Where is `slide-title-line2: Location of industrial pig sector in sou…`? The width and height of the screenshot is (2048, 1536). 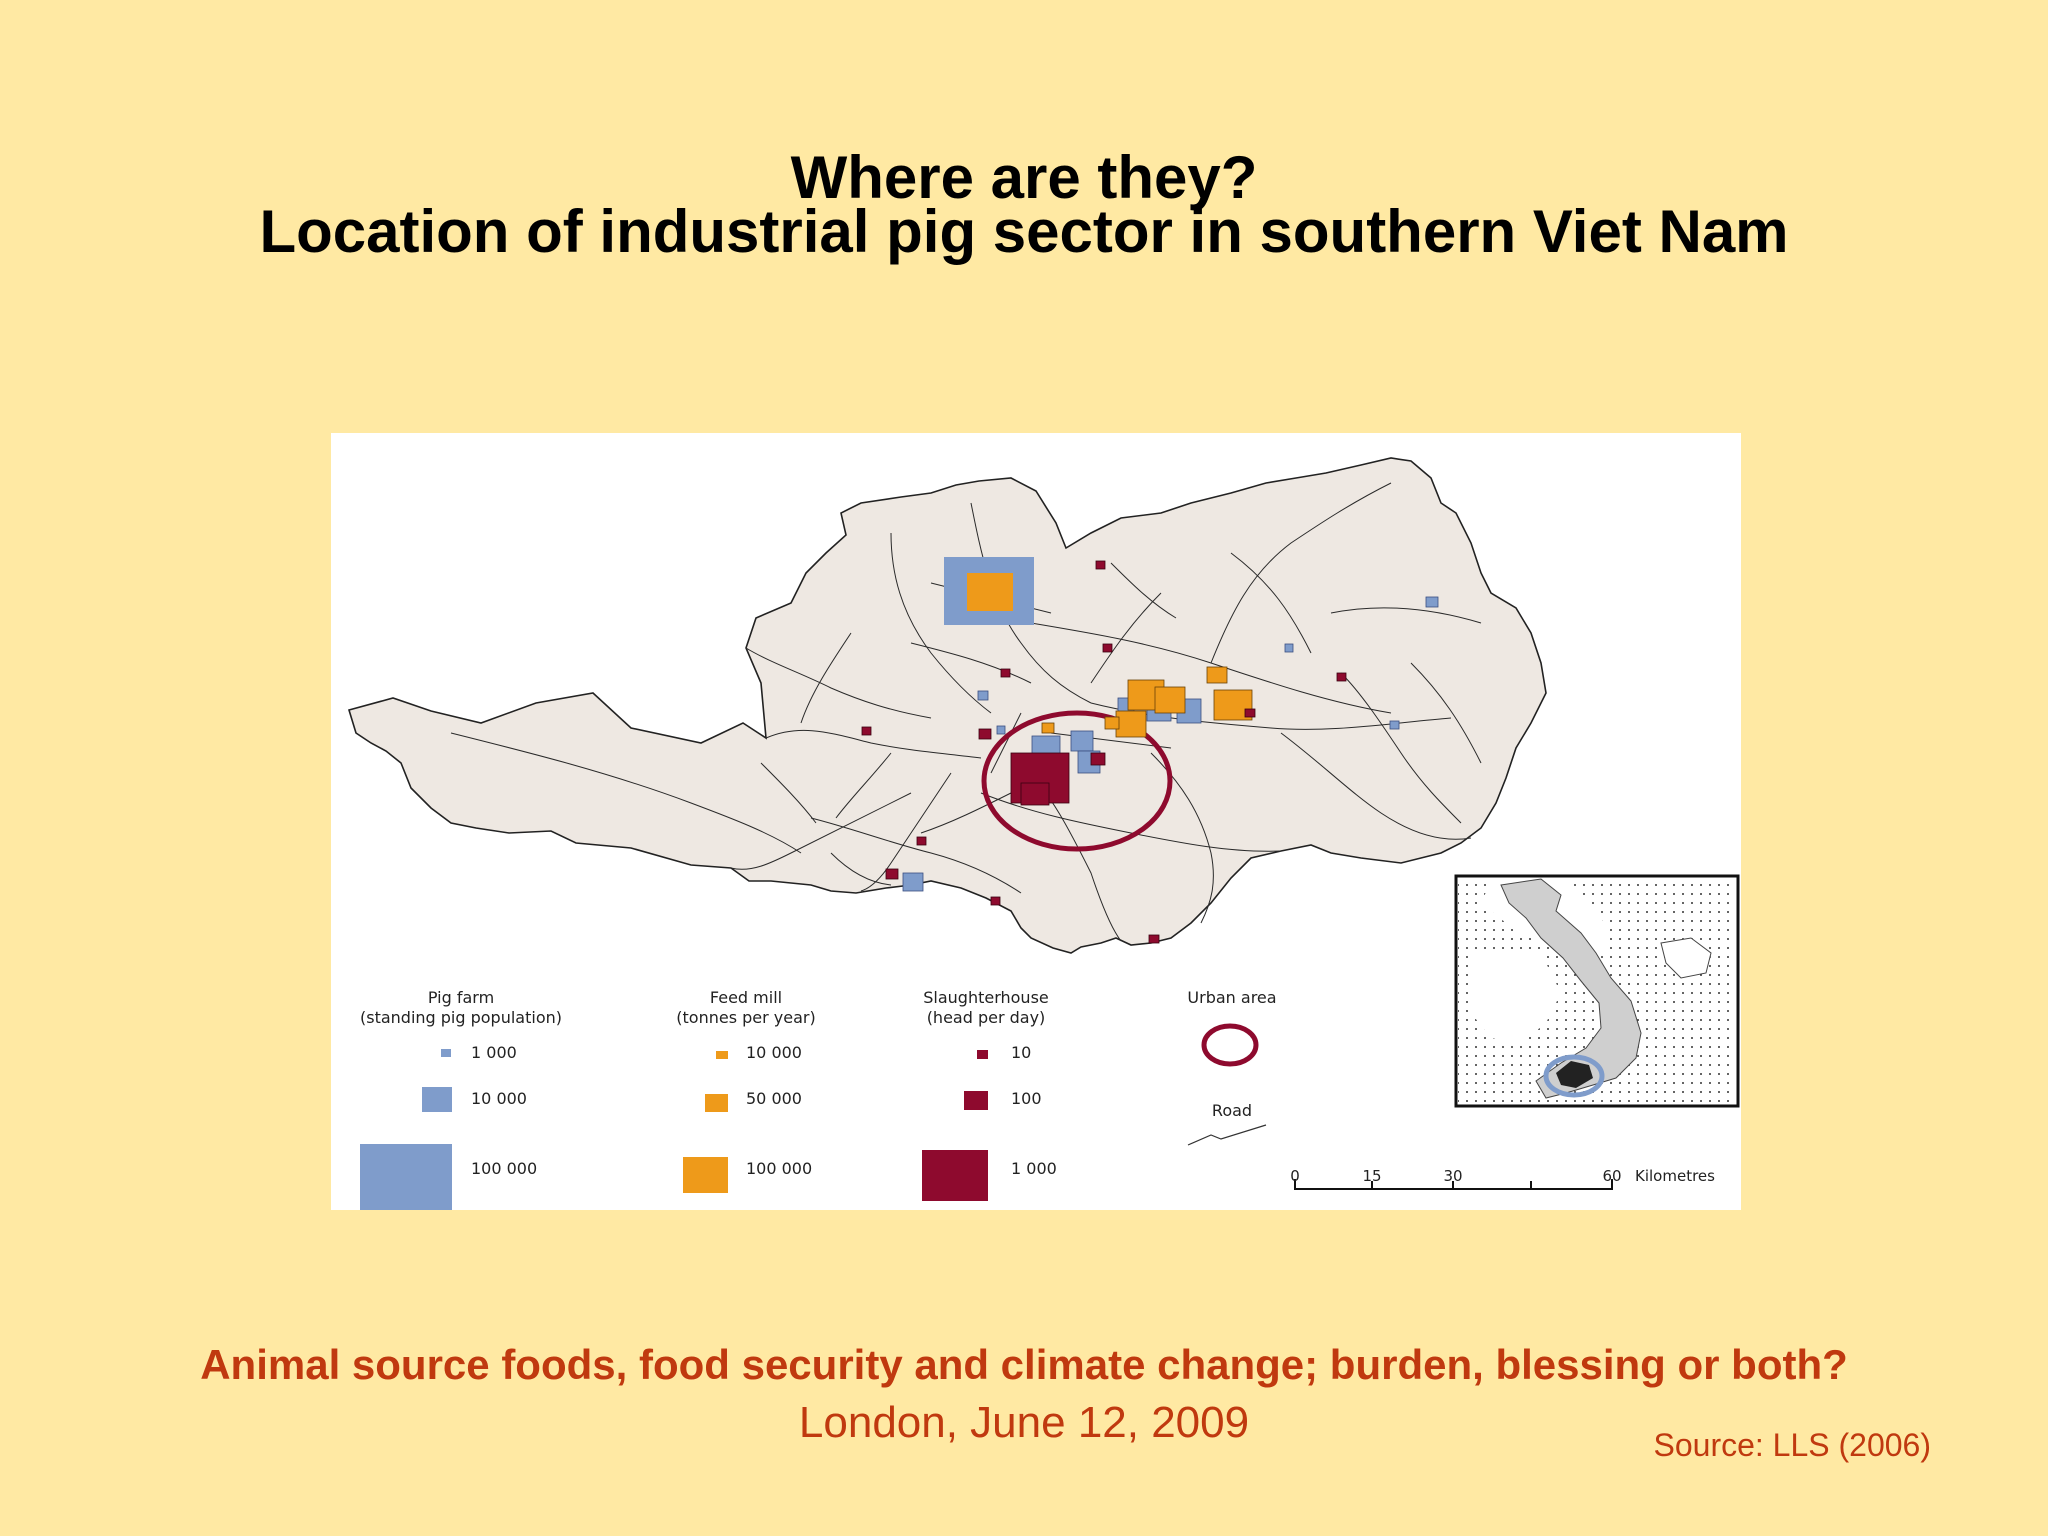
slide-title-line2: Location of industrial pig sector in sou… is located at coordinates (1024, 231).